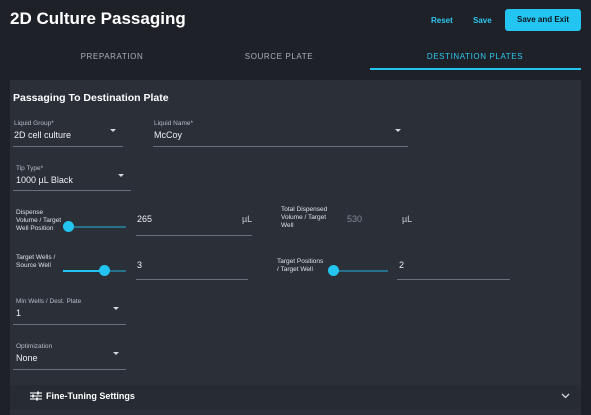  I want to click on reset-button: Reset, so click(442, 20).